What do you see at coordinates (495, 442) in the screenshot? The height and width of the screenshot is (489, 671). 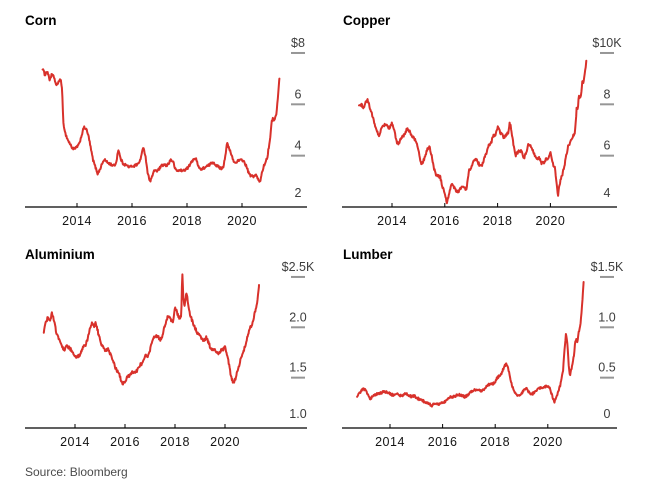 I see `lumber-x-tick-label: 2018` at bounding box center [495, 442].